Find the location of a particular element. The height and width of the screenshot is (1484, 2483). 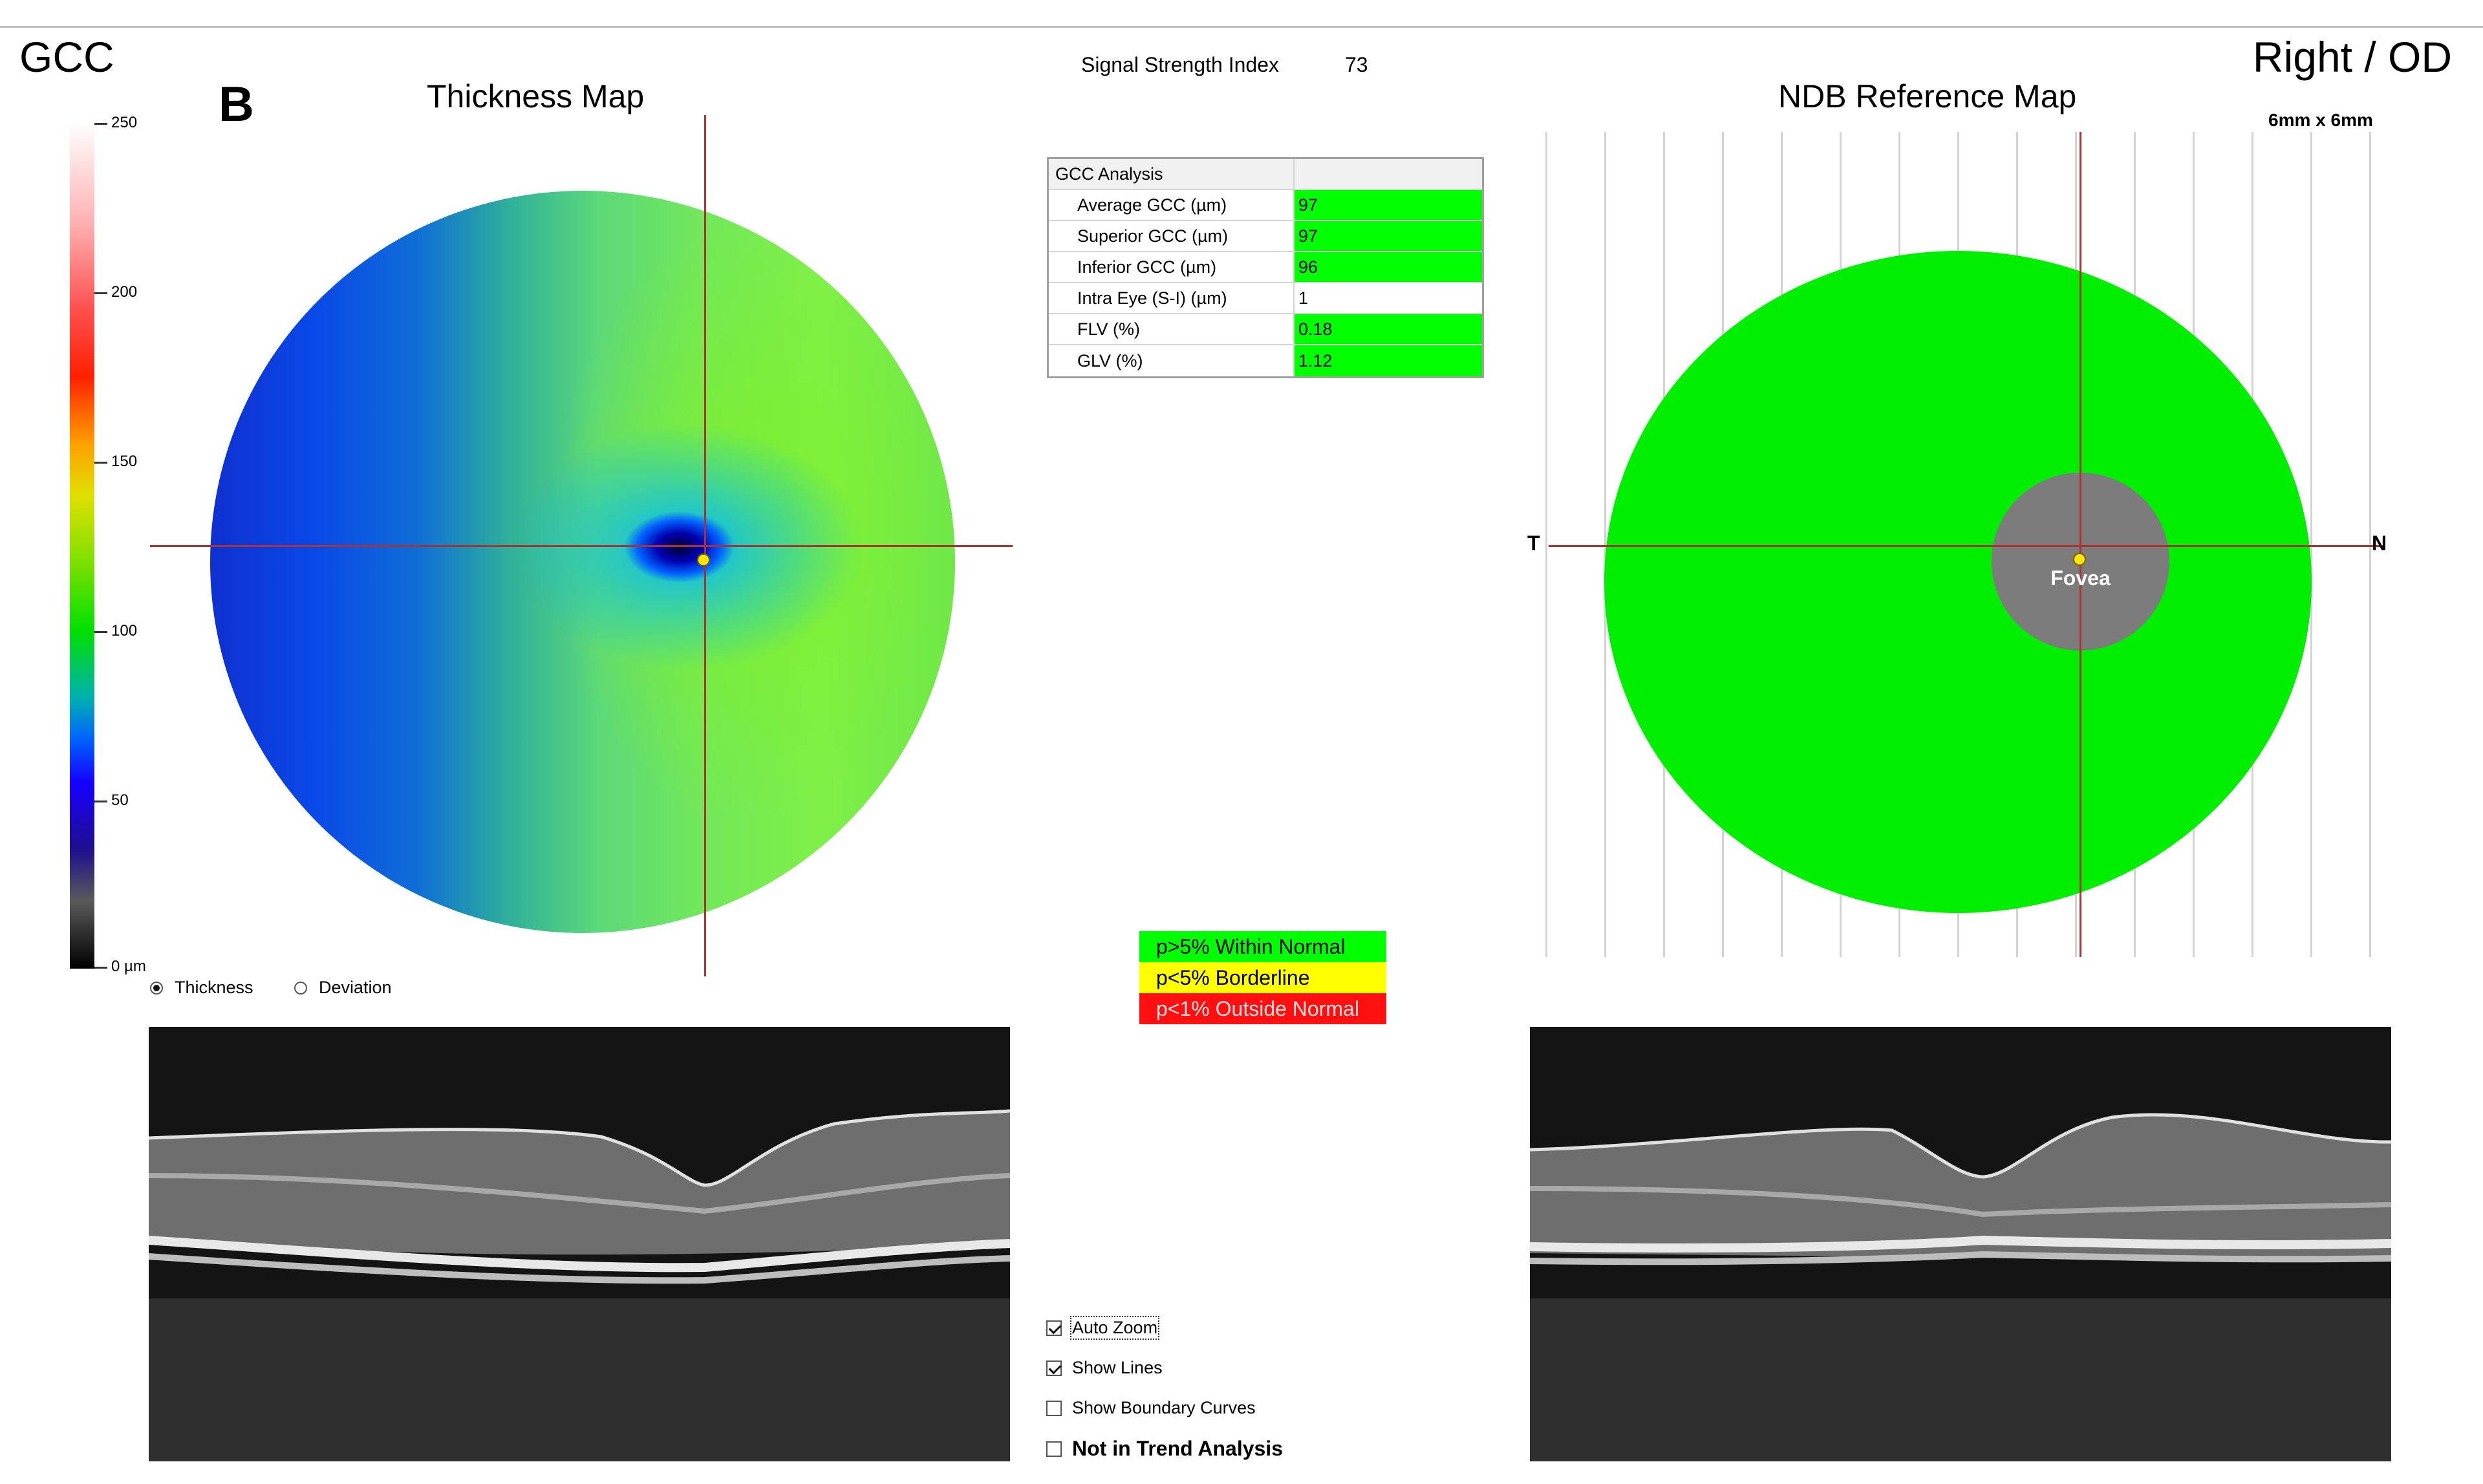

show-boundary-curves-label: Show Boundary Curves is located at coordinates (1164, 1407).